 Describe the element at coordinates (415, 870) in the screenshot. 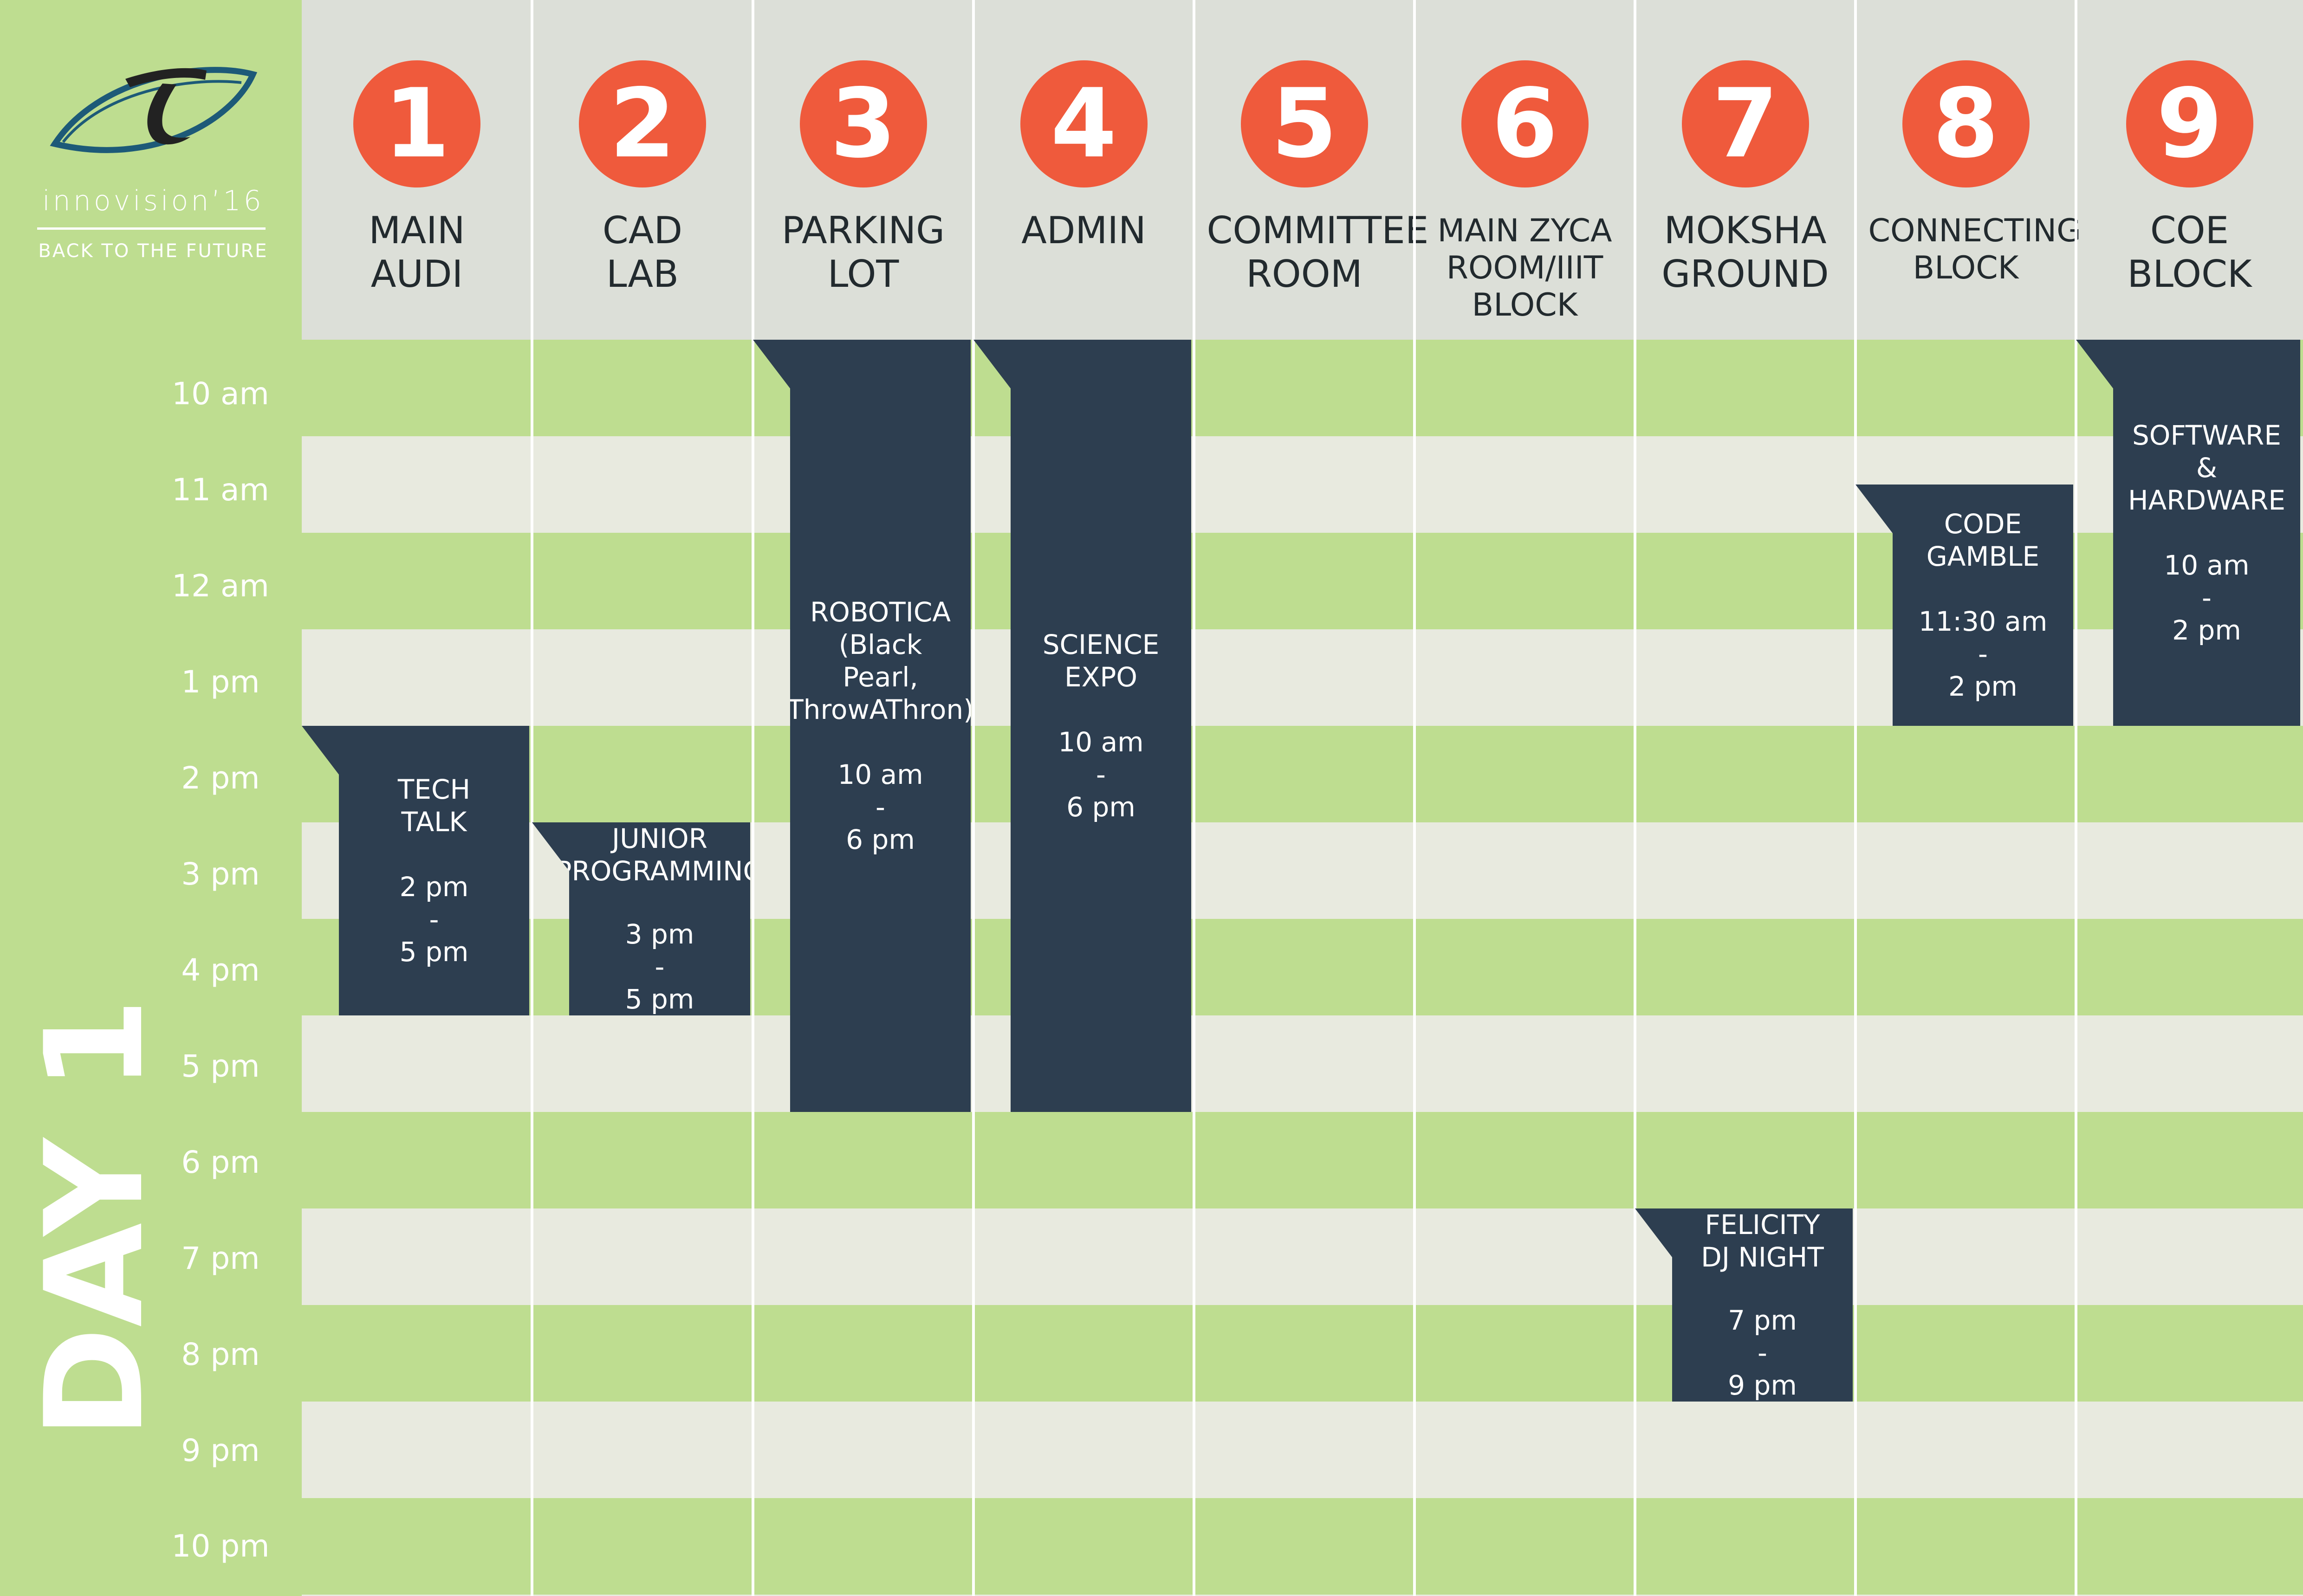

I see `event-block: TECH TALK 2 pm - 5 pm` at that location.